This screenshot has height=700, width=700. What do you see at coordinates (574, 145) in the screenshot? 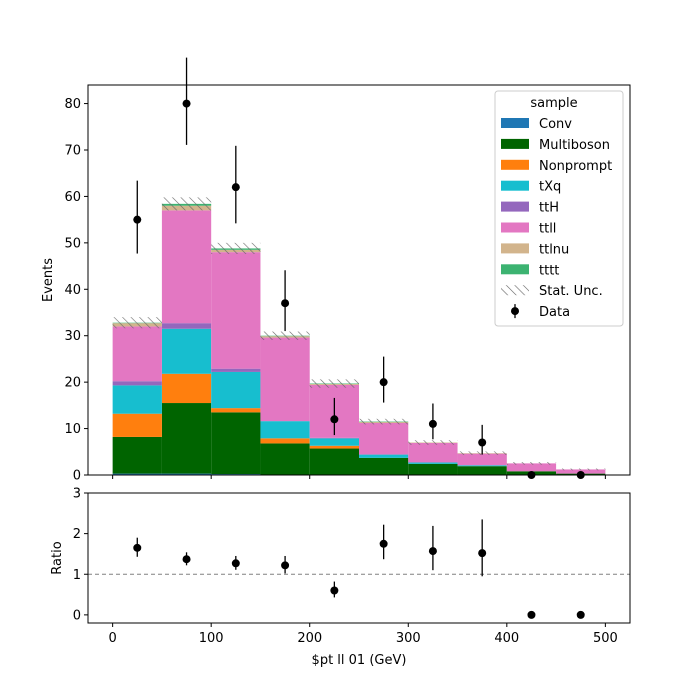
I see `legend-label-multiboson: Multiboson` at bounding box center [574, 145].